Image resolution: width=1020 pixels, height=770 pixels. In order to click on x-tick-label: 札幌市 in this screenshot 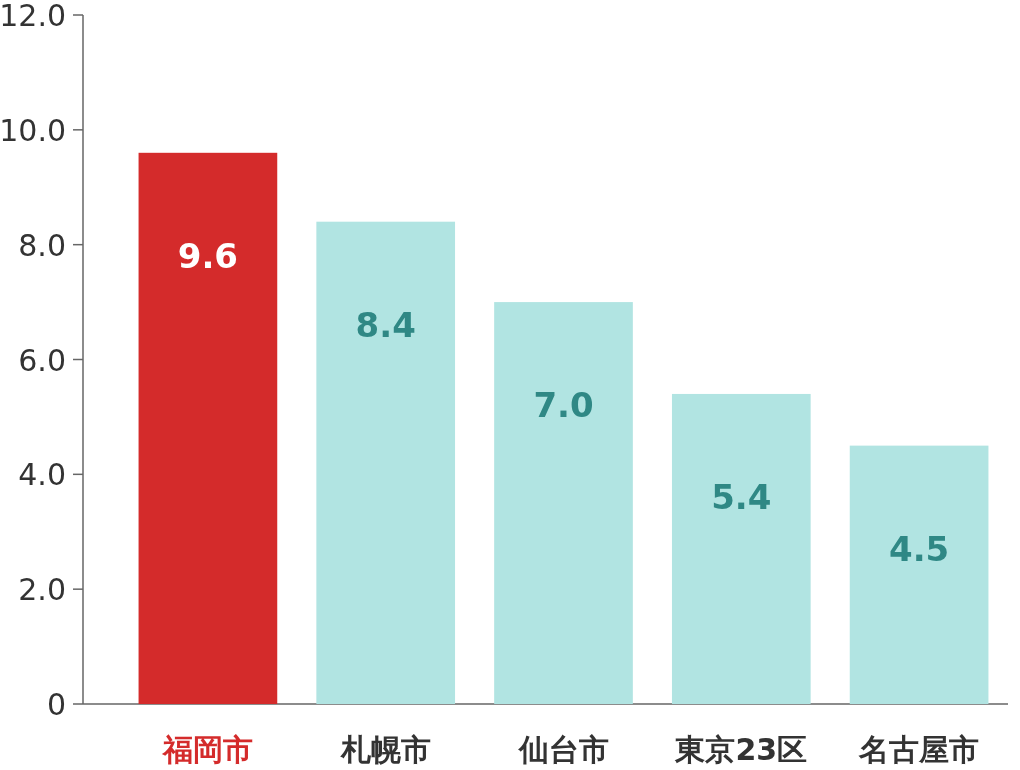, I will do `click(385, 749)`.